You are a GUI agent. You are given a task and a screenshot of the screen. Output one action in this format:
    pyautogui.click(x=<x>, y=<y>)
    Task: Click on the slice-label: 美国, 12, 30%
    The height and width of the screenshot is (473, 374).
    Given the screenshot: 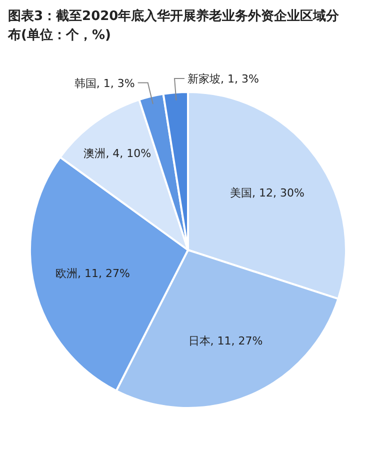 What is the action you would take?
    pyautogui.click(x=267, y=193)
    